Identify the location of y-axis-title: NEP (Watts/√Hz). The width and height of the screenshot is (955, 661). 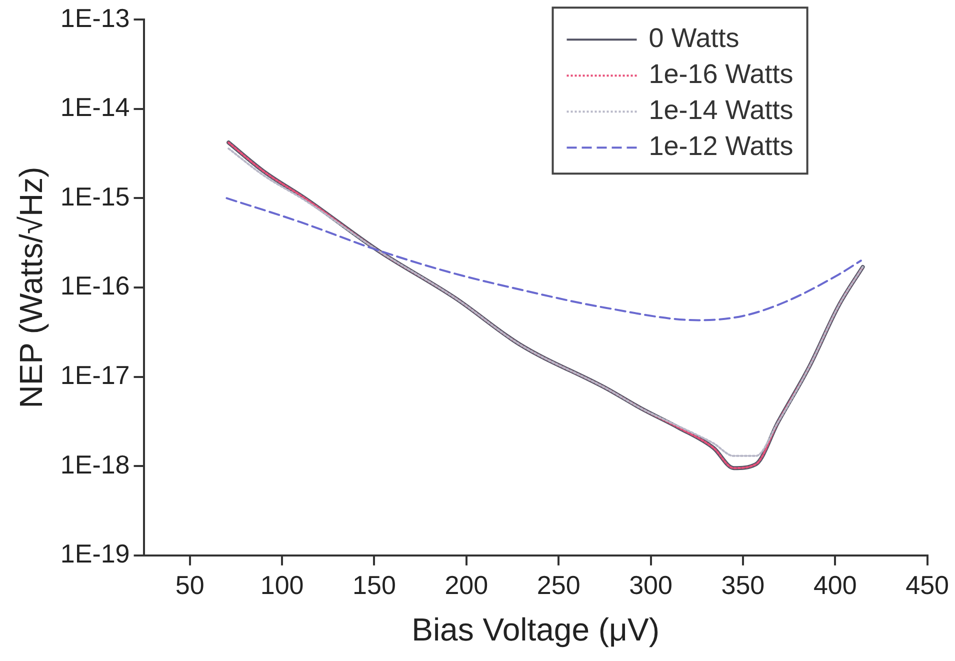
(31, 287).